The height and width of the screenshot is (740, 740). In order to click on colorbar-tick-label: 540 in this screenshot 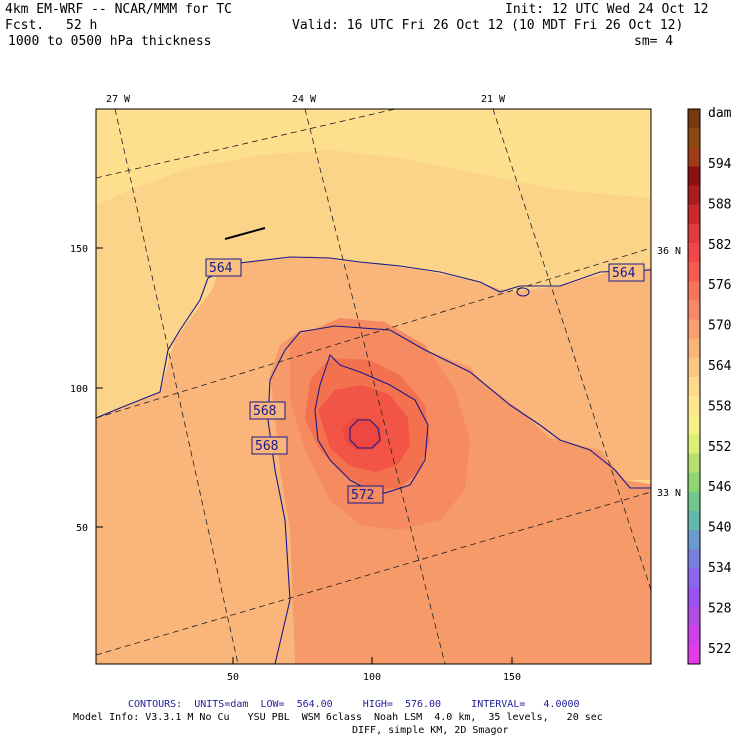, I will do `click(719, 528)`.